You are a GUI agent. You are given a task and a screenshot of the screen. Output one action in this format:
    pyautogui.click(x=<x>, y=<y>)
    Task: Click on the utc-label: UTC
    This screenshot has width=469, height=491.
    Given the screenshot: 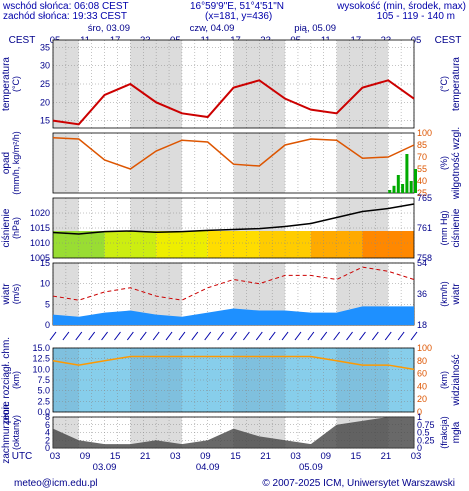 What is the action you would take?
    pyautogui.click(x=22, y=456)
    